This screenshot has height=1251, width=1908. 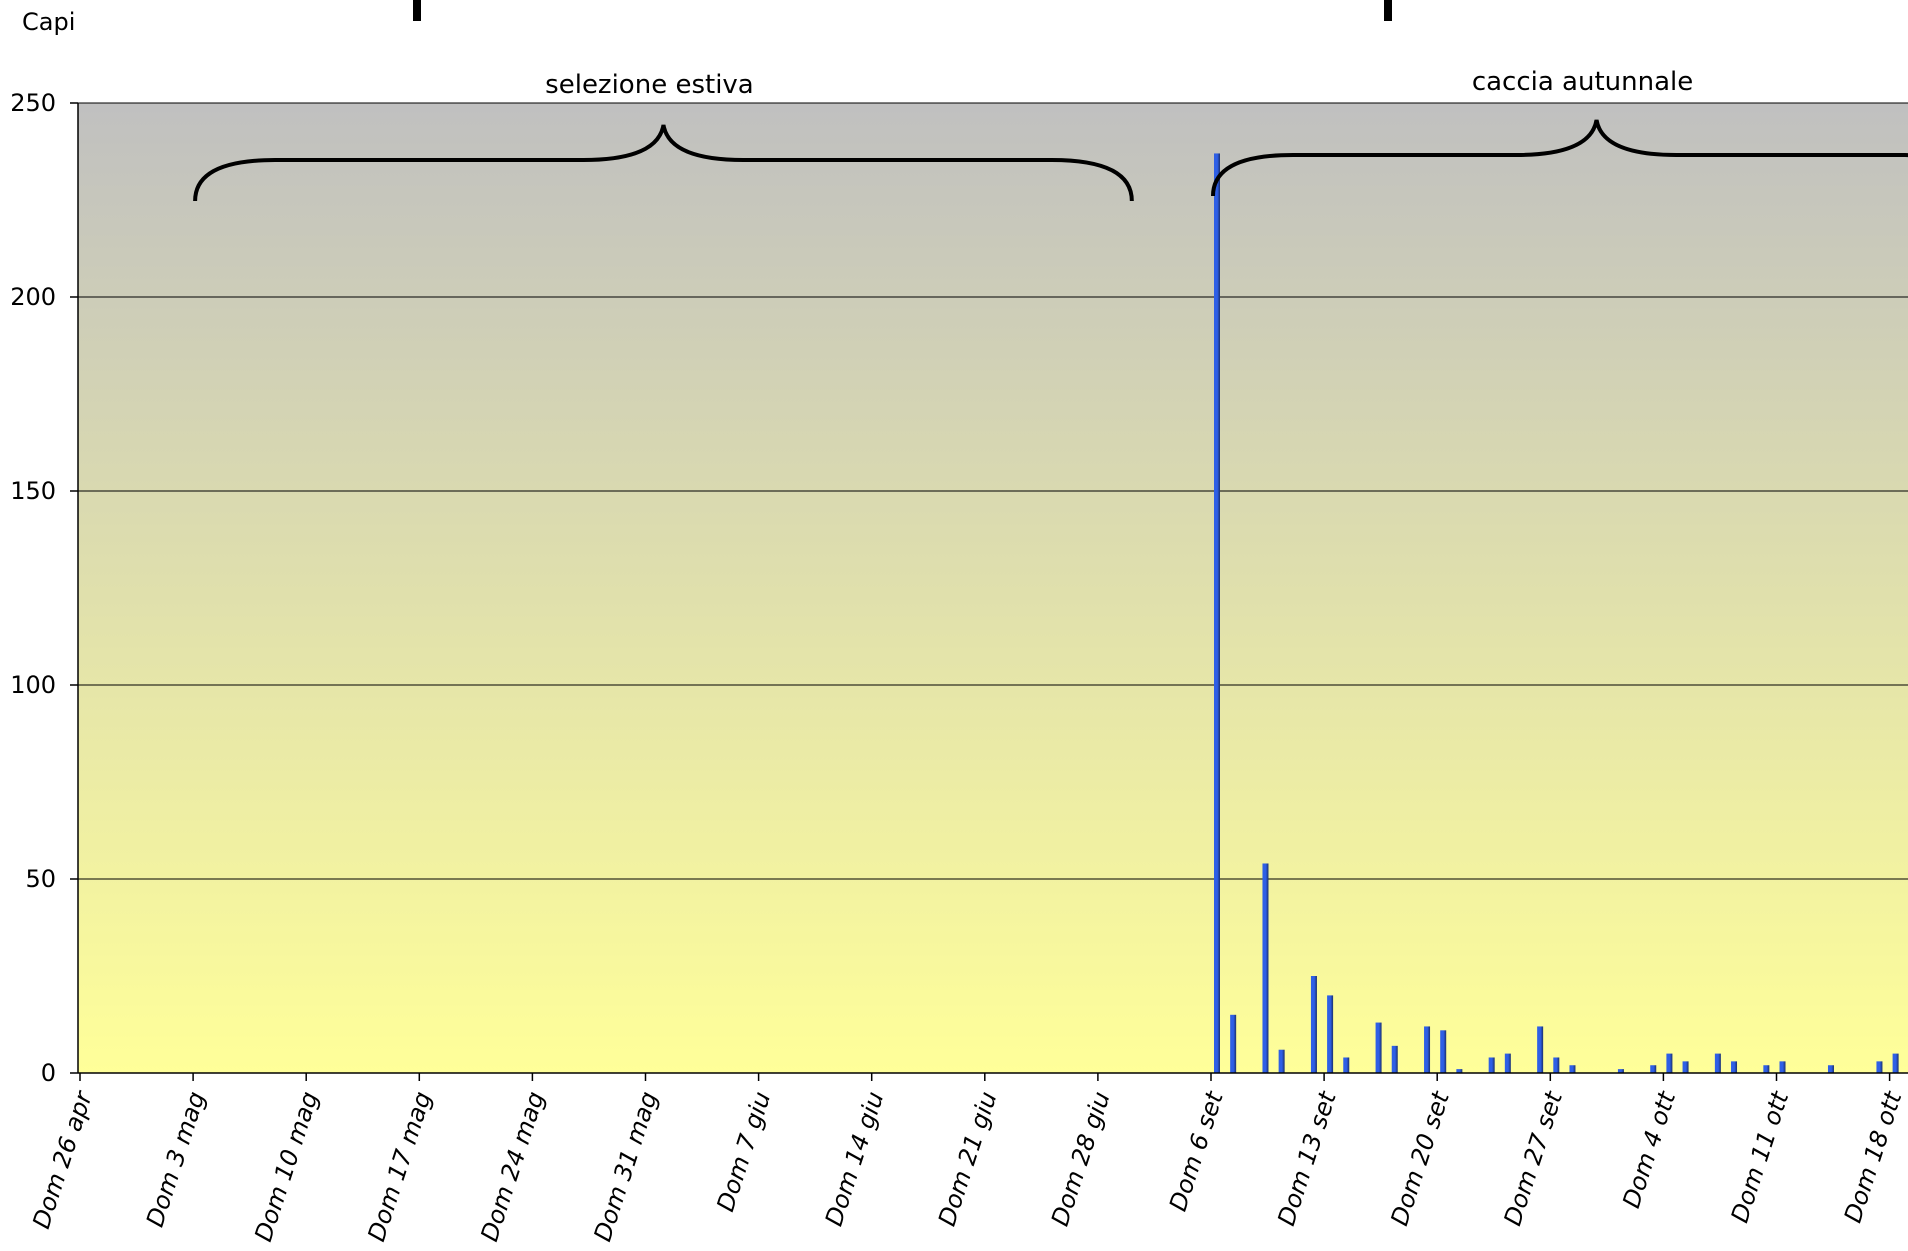 What do you see at coordinates (1533, 1158) in the screenshot?
I see `x-tick-label: Dom 27 set` at bounding box center [1533, 1158].